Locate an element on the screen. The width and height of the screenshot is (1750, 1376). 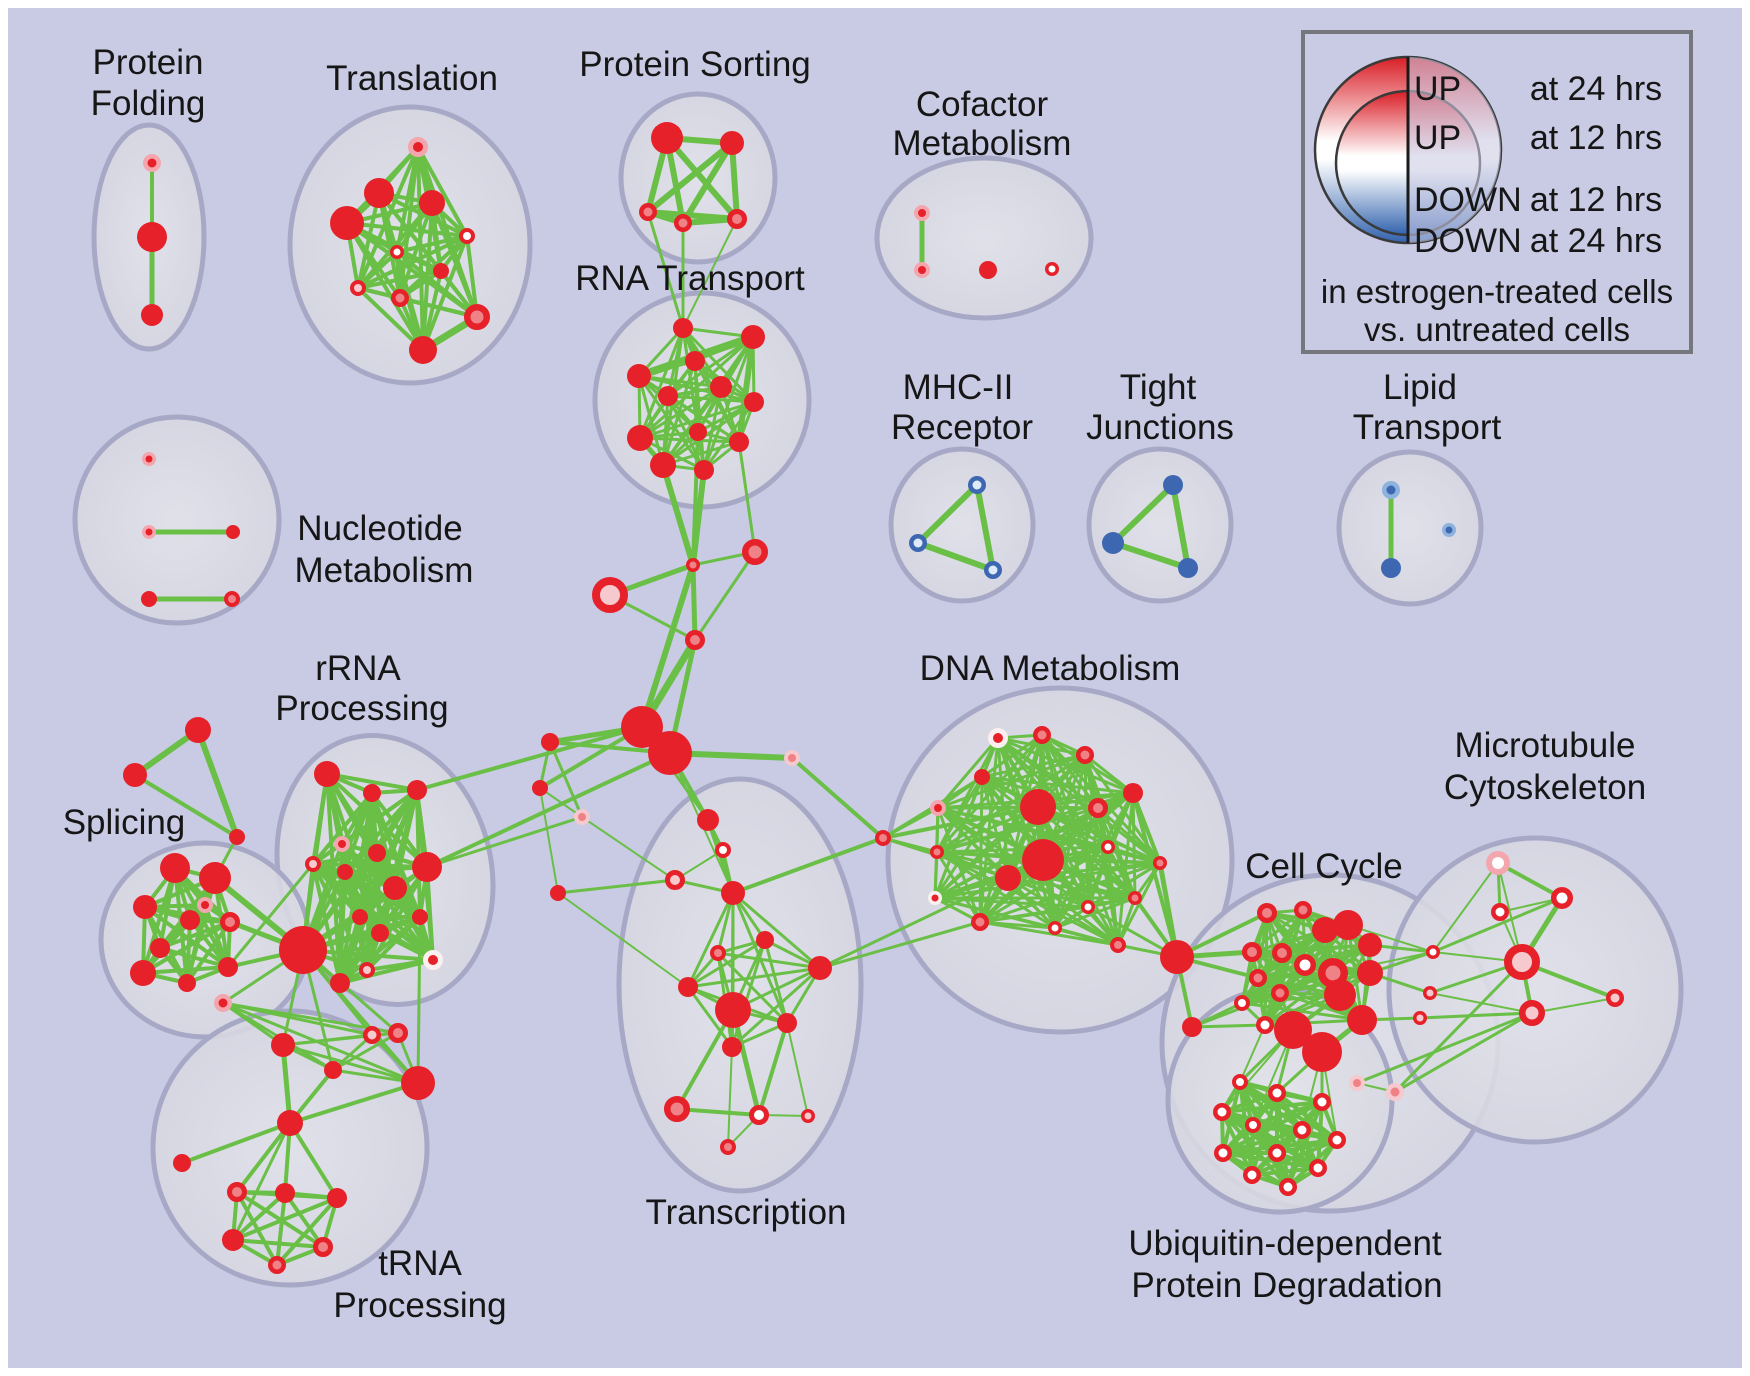
node-ub3 is located at coordinates (1322, 1102).